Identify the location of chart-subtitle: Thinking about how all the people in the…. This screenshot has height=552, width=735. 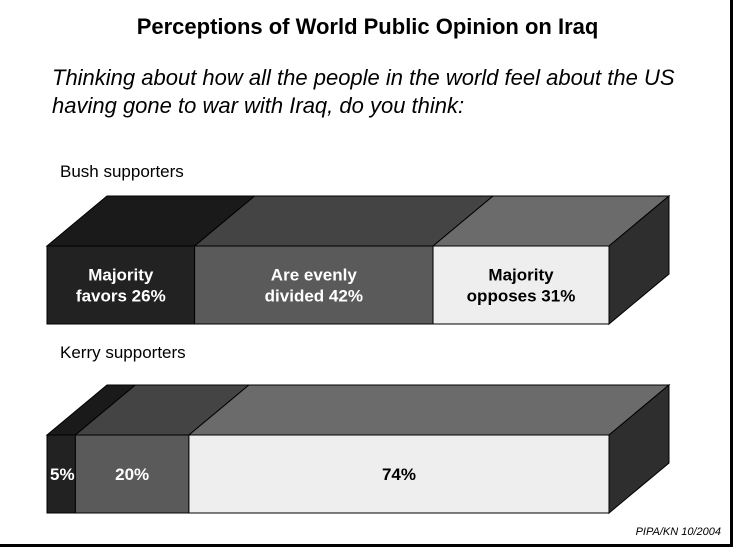
(363, 91).